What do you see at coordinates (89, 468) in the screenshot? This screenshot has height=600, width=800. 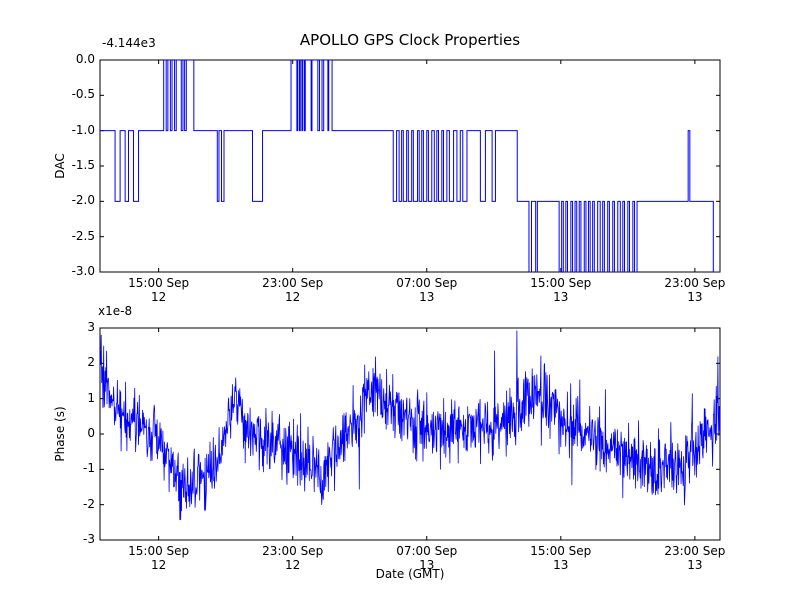 I see `y-tick-label: -1` at bounding box center [89, 468].